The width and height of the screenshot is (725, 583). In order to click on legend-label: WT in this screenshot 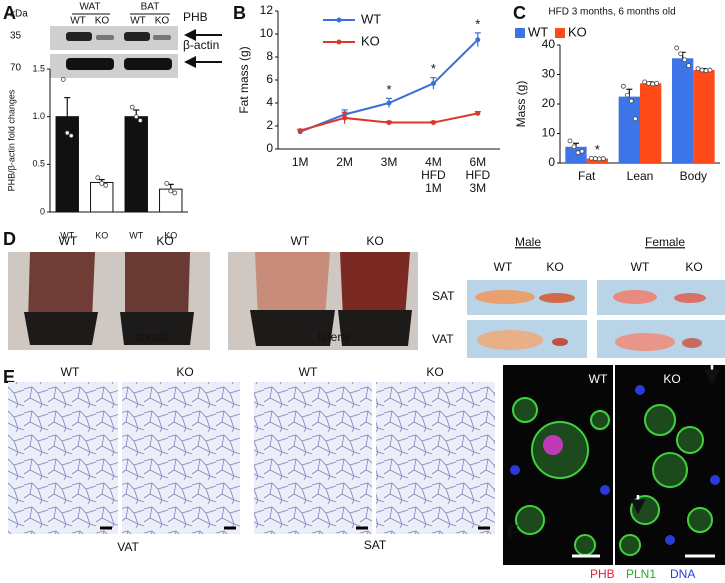, I will do `click(538, 31)`.